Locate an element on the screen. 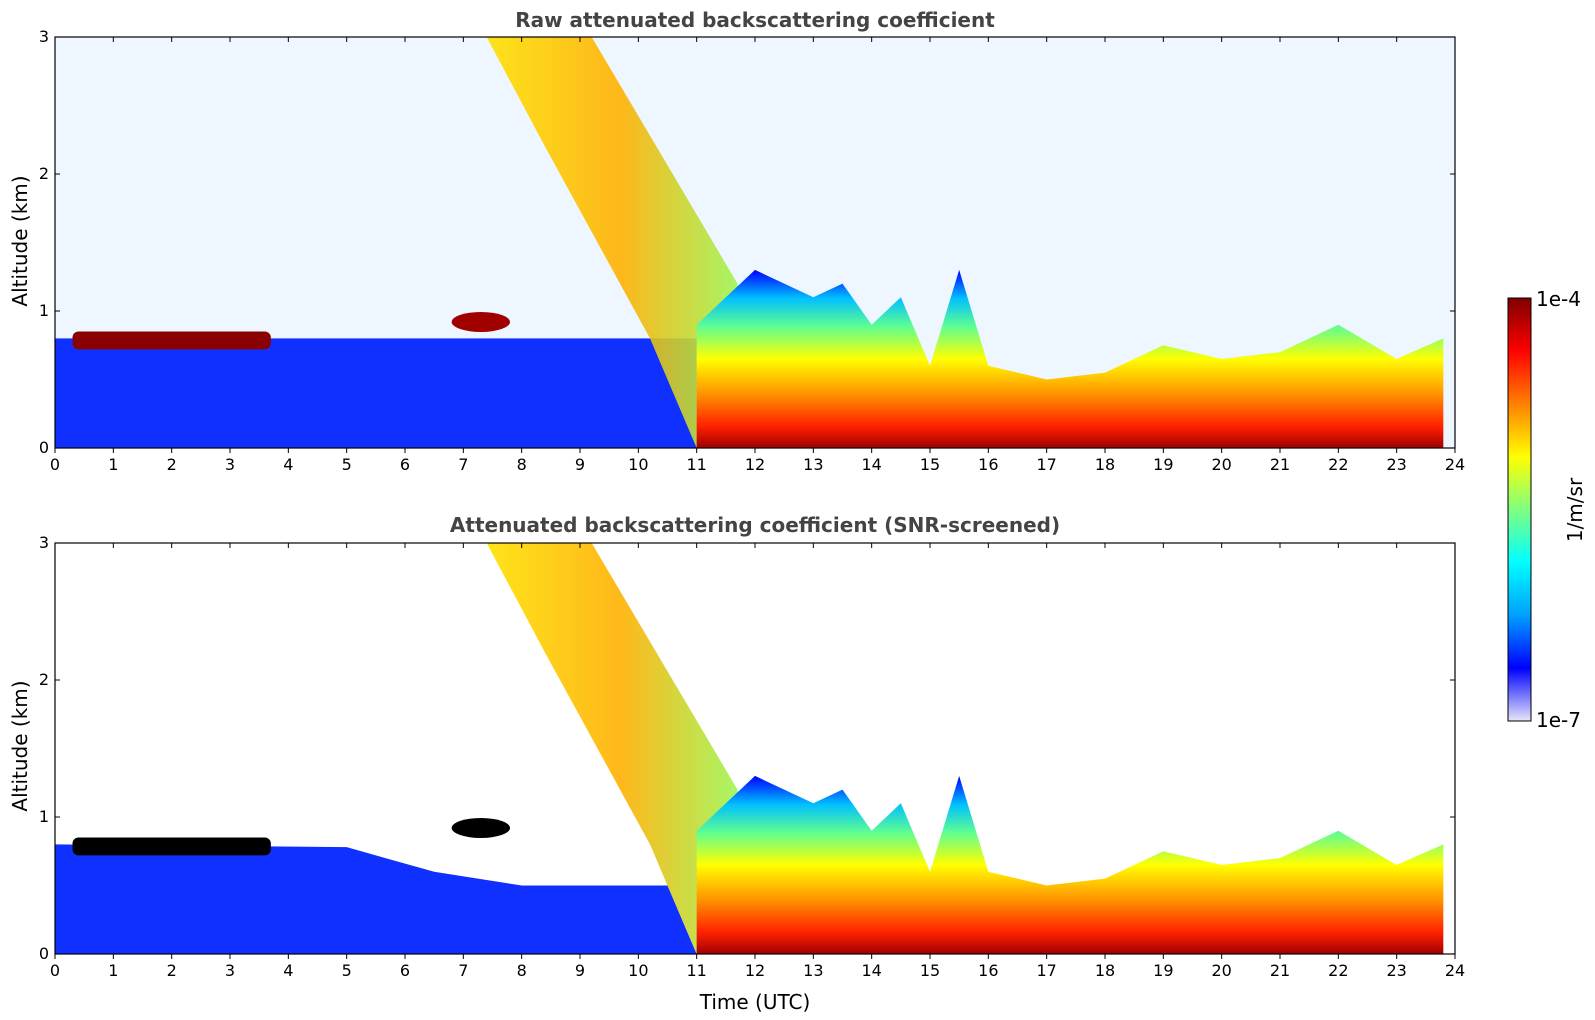 The width and height of the screenshot is (1595, 1020). colorbar-unit-label: 1/m/sr is located at coordinates (1575, 509).